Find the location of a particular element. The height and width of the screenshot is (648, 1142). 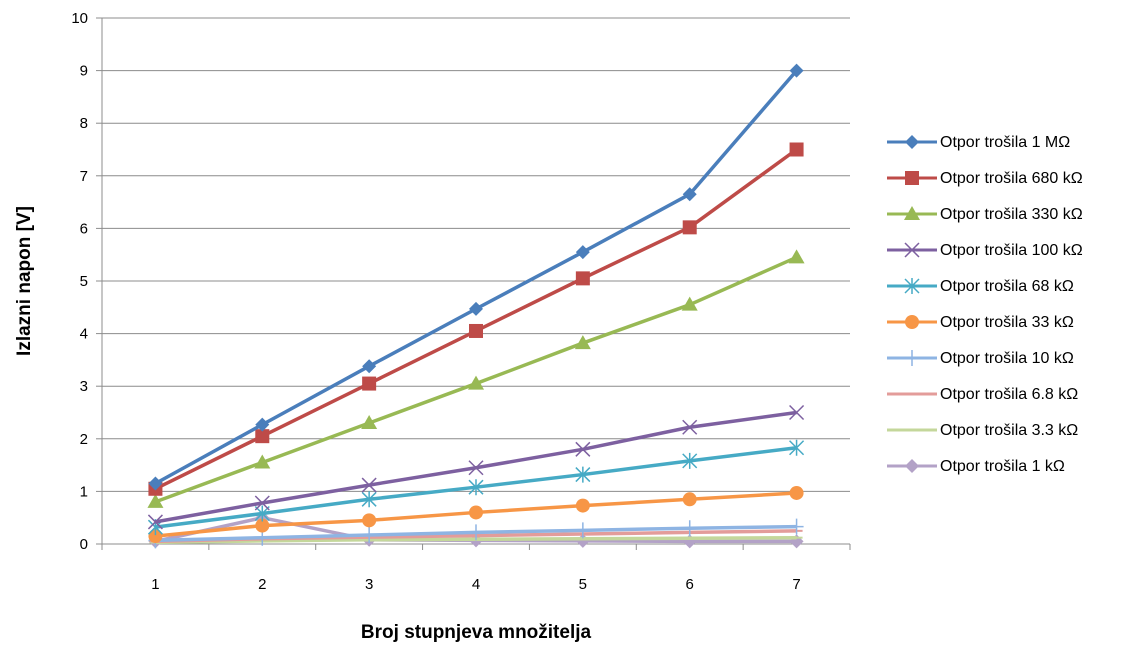

x-tick-label: 7 is located at coordinates (796, 584).